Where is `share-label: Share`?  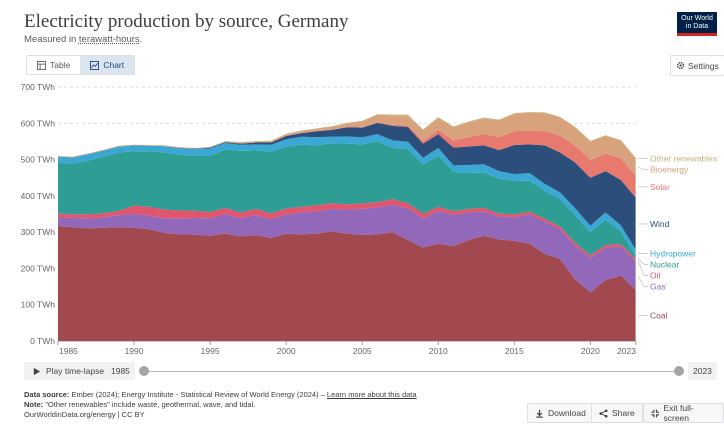 share-label: Share is located at coordinates (623, 413).